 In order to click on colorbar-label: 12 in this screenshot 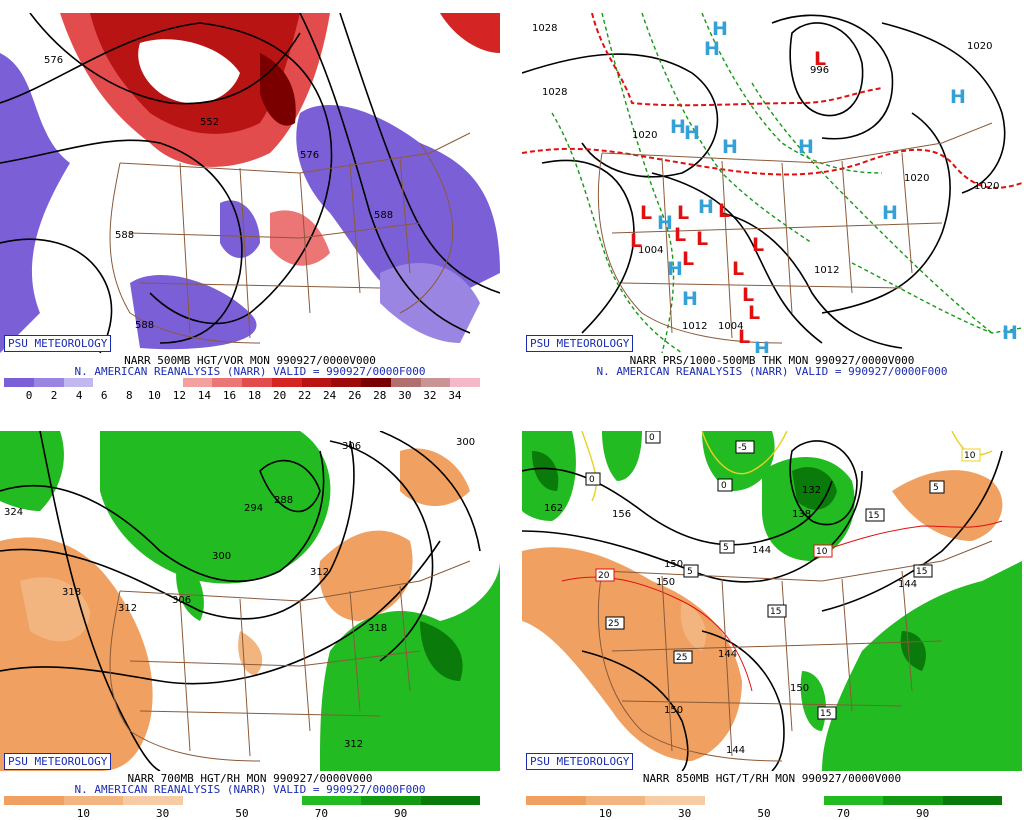, I will do `click(179, 395)`.